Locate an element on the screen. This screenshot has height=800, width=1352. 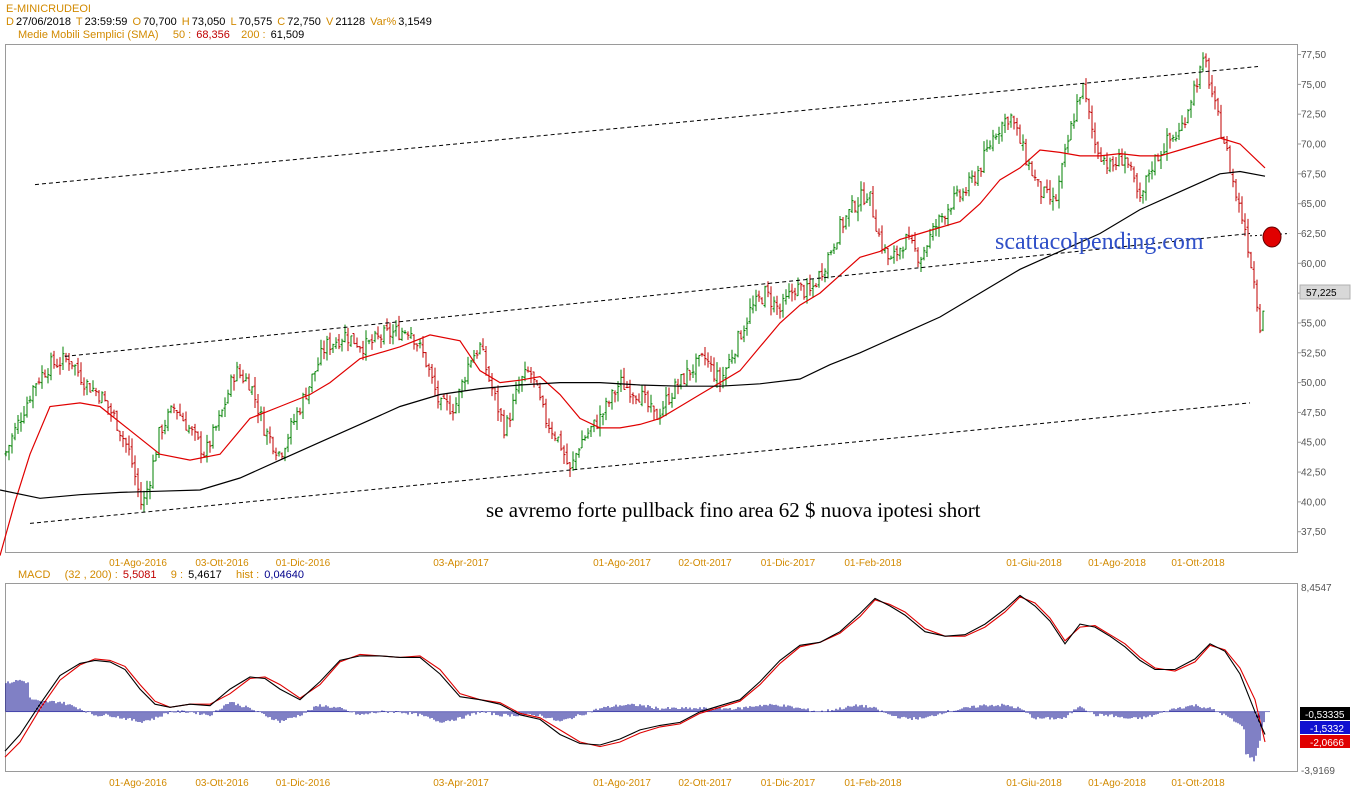
hist-tag-box is located at coordinates (1325, 727).